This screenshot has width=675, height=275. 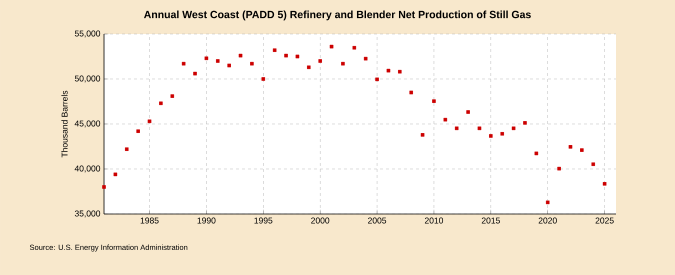 What do you see at coordinates (87, 124) in the screenshot?
I see `y-tick-label: 45,000` at bounding box center [87, 124].